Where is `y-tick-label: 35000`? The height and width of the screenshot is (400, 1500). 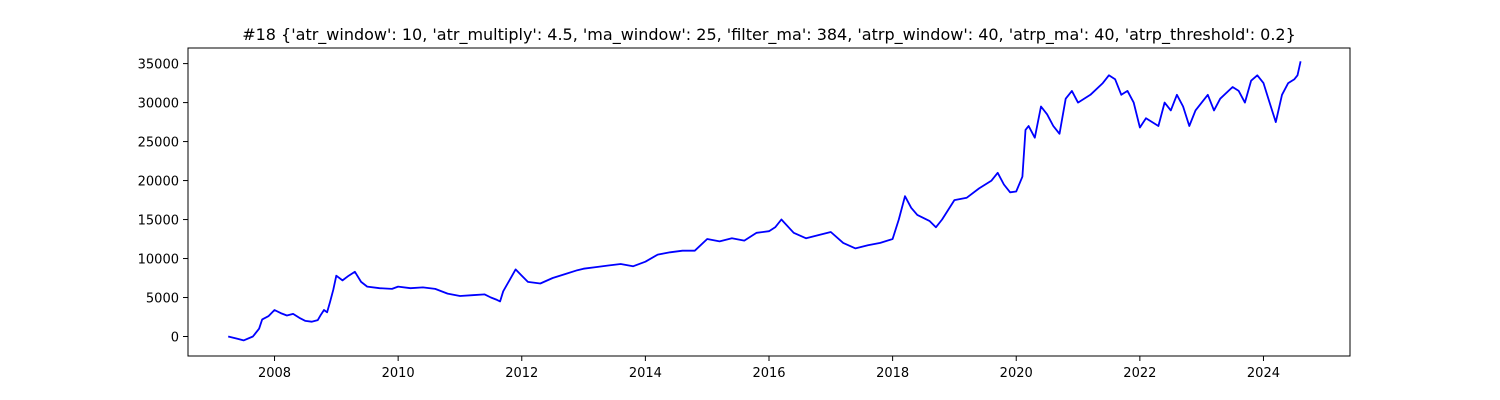 y-tick-label: 35000 is located at coordinates (158, 65).